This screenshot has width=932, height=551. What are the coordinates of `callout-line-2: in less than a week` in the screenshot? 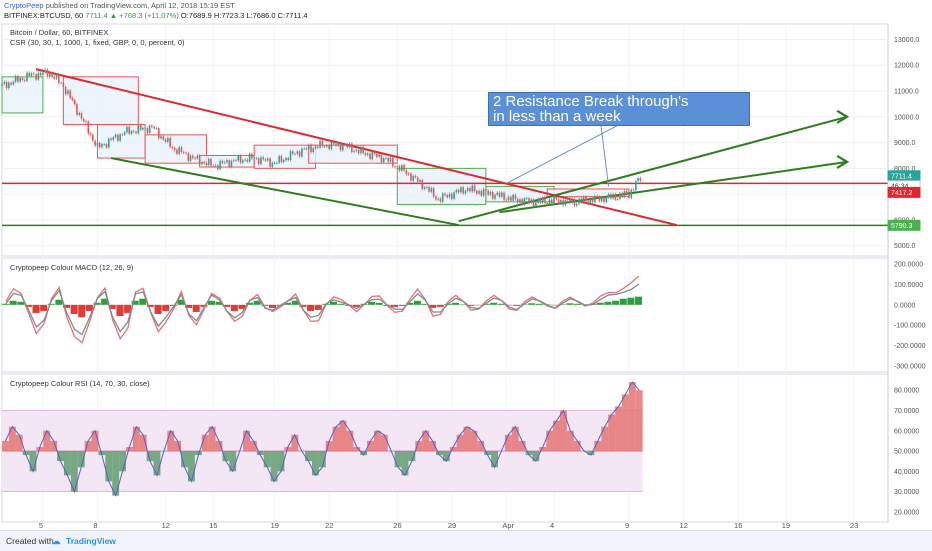 It's located at (557, 116).